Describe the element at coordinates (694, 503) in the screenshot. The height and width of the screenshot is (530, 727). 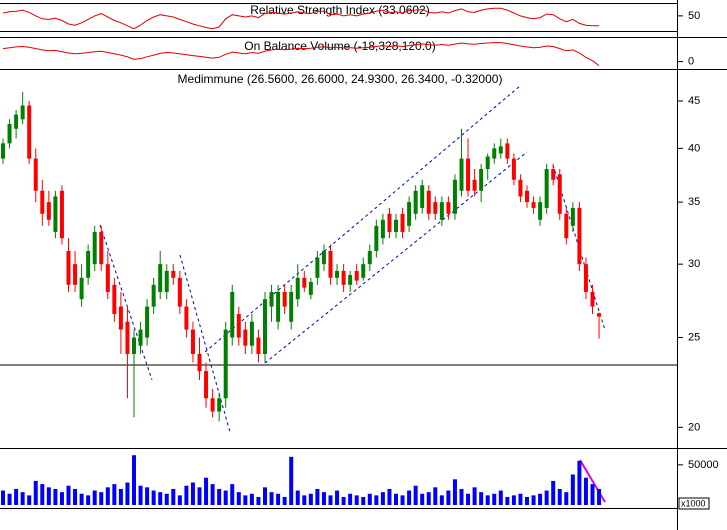
I see `unit-box` at that location.